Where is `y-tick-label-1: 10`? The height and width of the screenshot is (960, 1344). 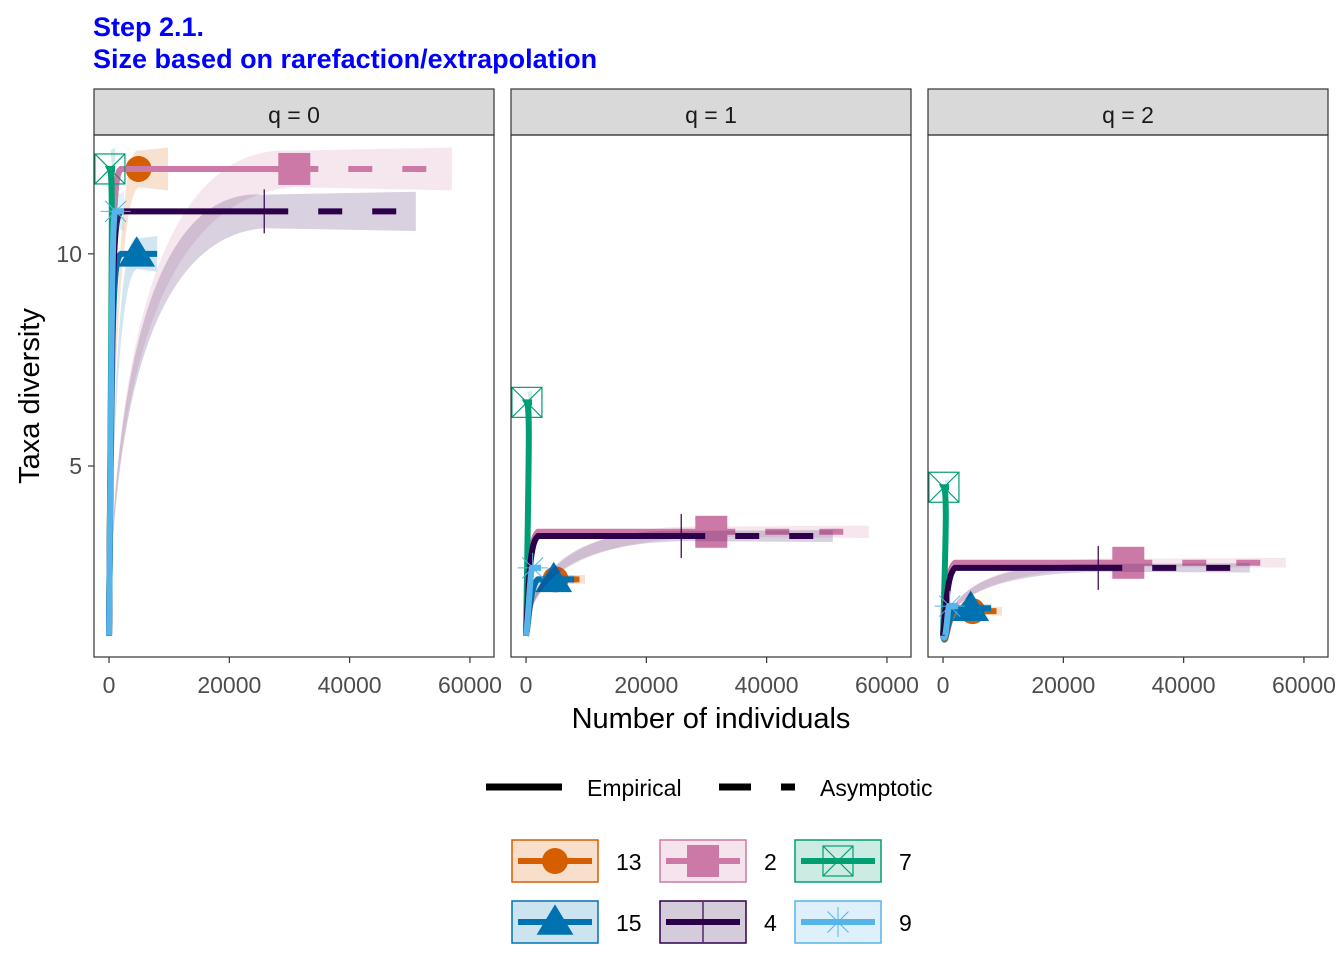 y-tick-label-1: 10 is located at coordinates (69, 254).